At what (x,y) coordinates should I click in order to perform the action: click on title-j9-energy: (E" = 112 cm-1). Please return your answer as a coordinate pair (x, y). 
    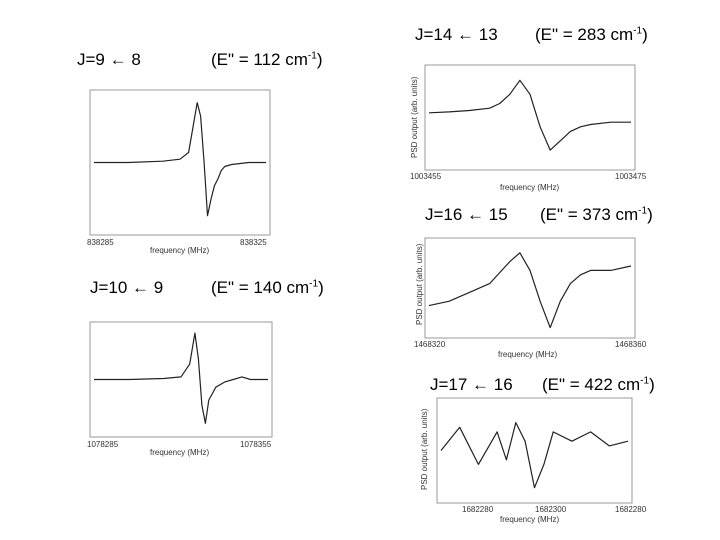
    Looking at the image, I should click on (267, 59).